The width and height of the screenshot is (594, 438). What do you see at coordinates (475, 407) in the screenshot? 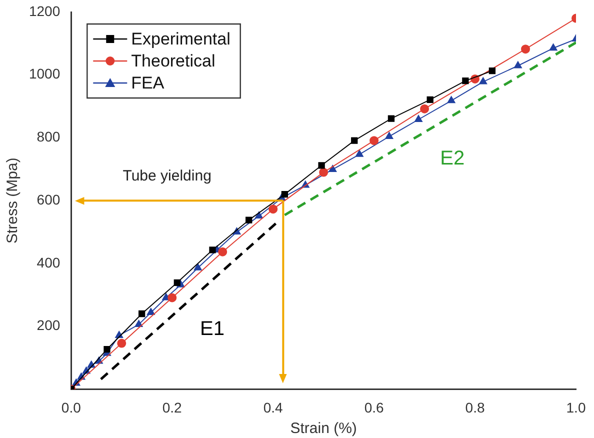
I see `x-tick-label: 0.8` at bounding box center [475, 407].